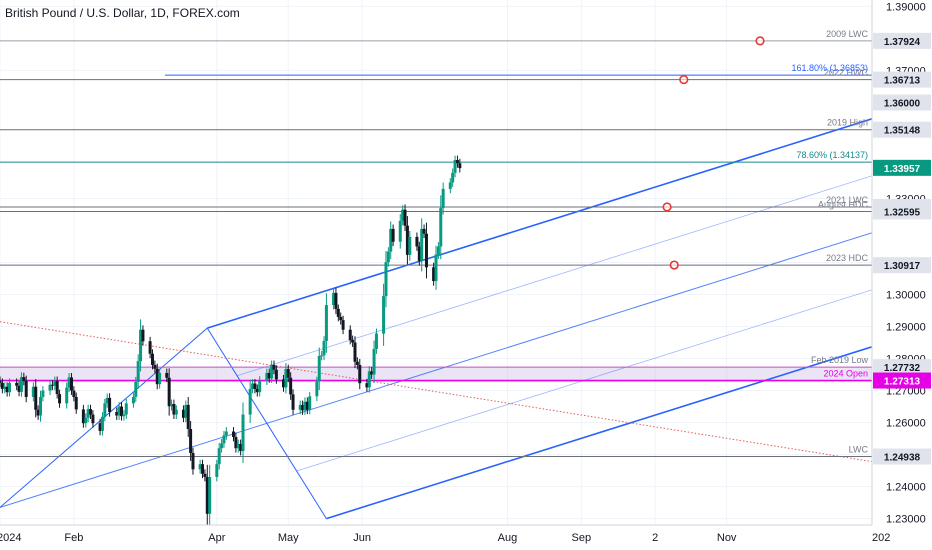 The height and width of the screenshot is (550, 932). What do you see at coordinates (508, 538) in the screenshot?
I see `time-tick-label: Aug` at bounding box center [508, 538].